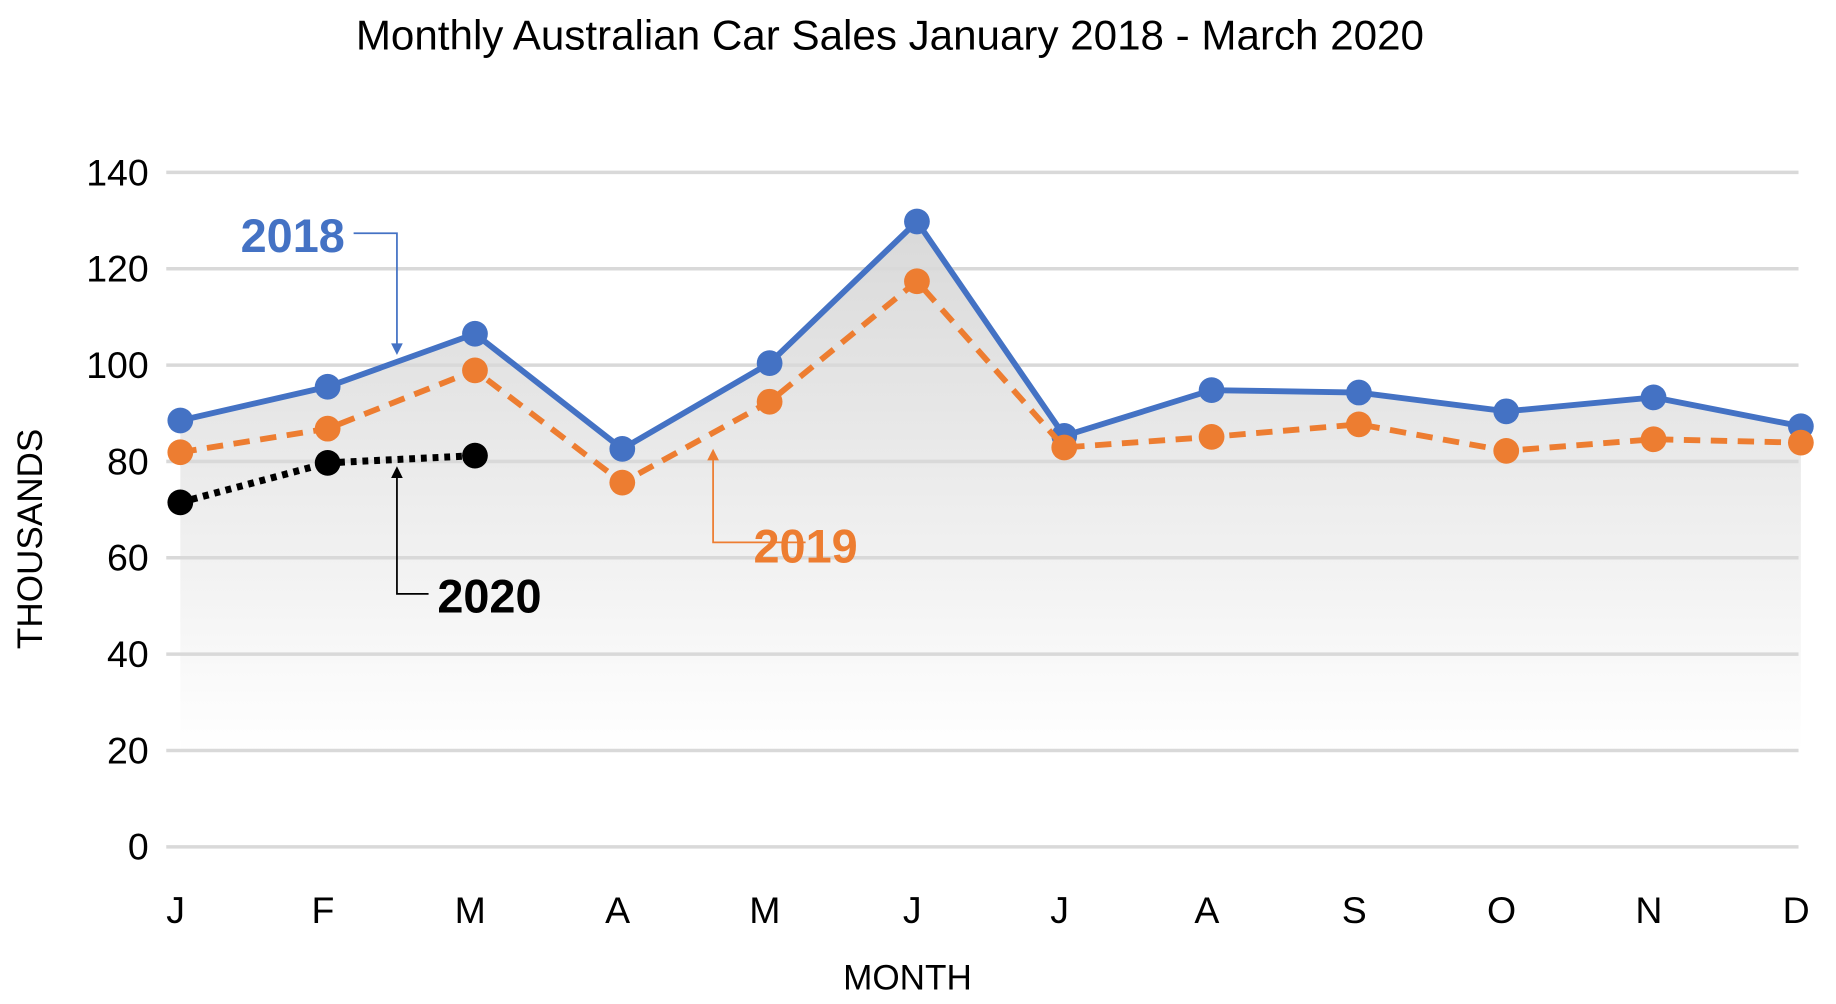 This screenshot has height=1004, width=1836. Describe the element at coordinates (805, 546) in the screenshot. I see `series-label-2019: 2019` at that location.